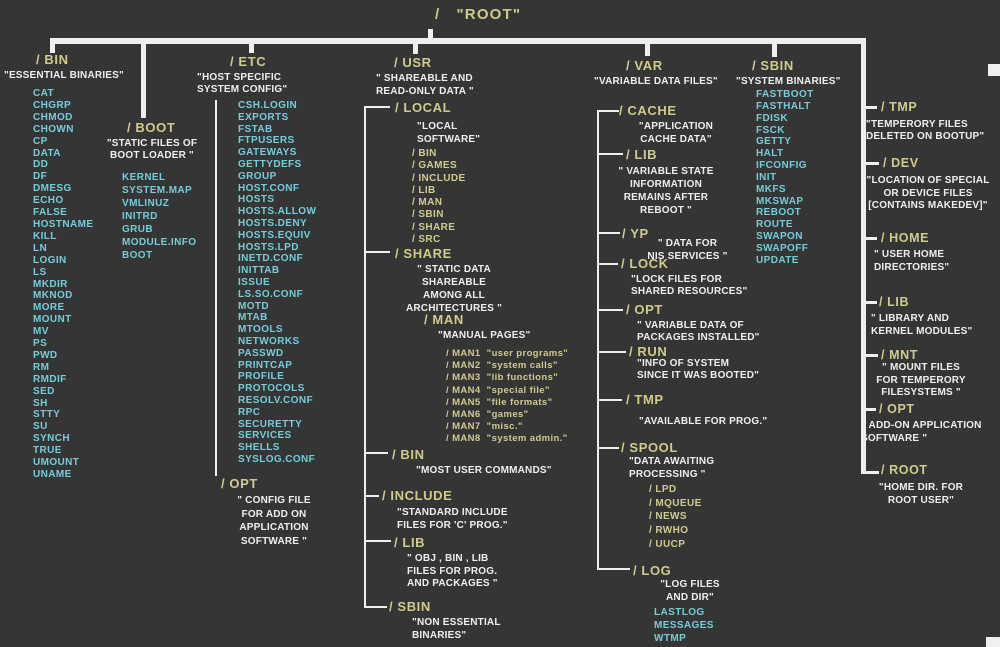 The image size is (1000, 647). What do you see at coordinates (265, 436) in the screenshot?
I see `list-item: SERVICES` at bounding box center [265, 436].